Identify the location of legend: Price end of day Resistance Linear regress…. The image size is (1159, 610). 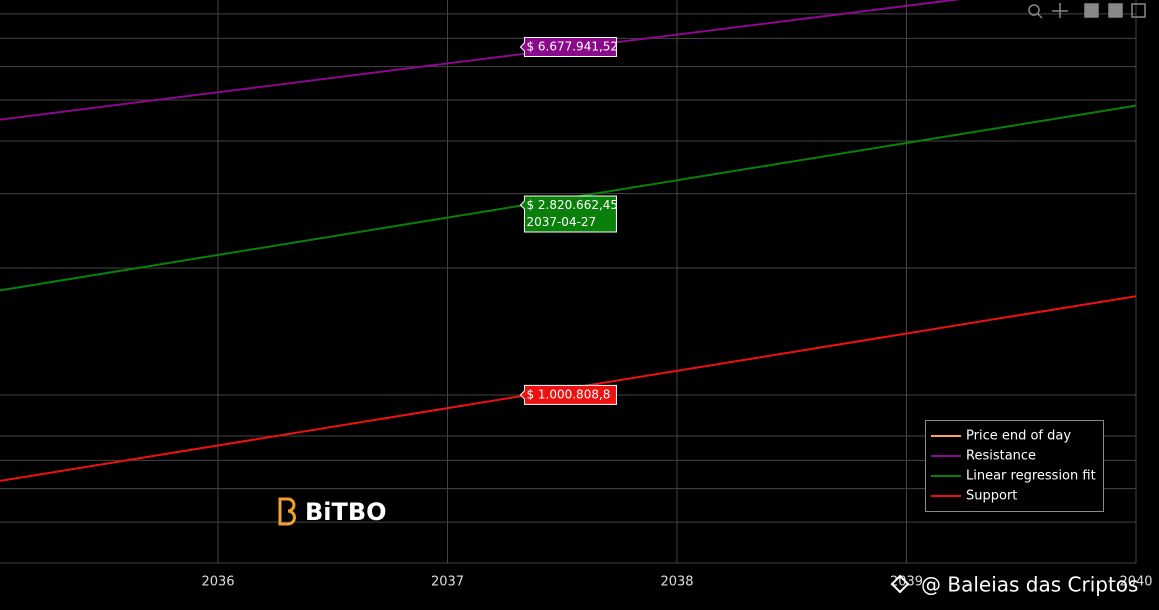
(1014, 466).